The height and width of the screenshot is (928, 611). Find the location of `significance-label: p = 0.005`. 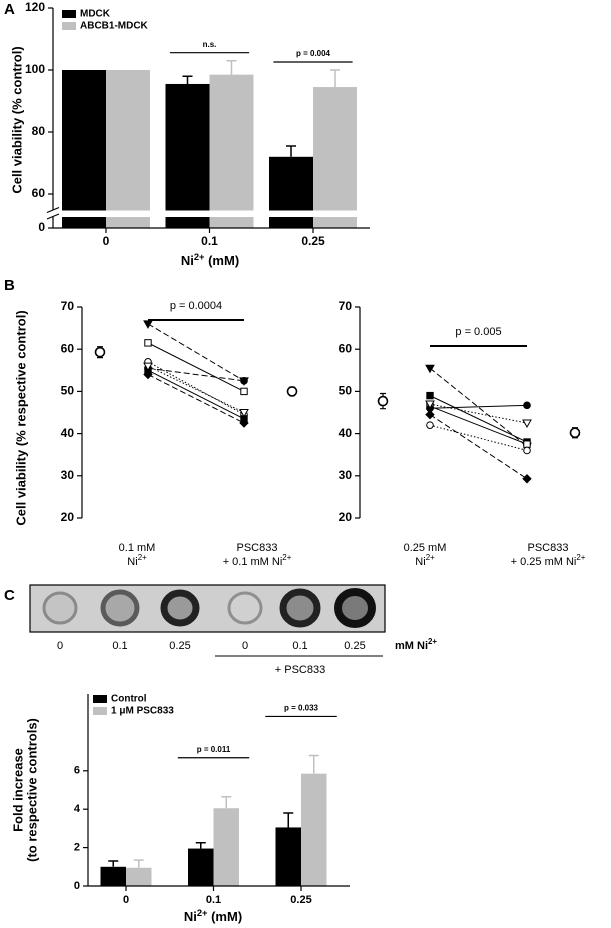

significance-label: p = 0.005 is located at coordinates (478, 332).